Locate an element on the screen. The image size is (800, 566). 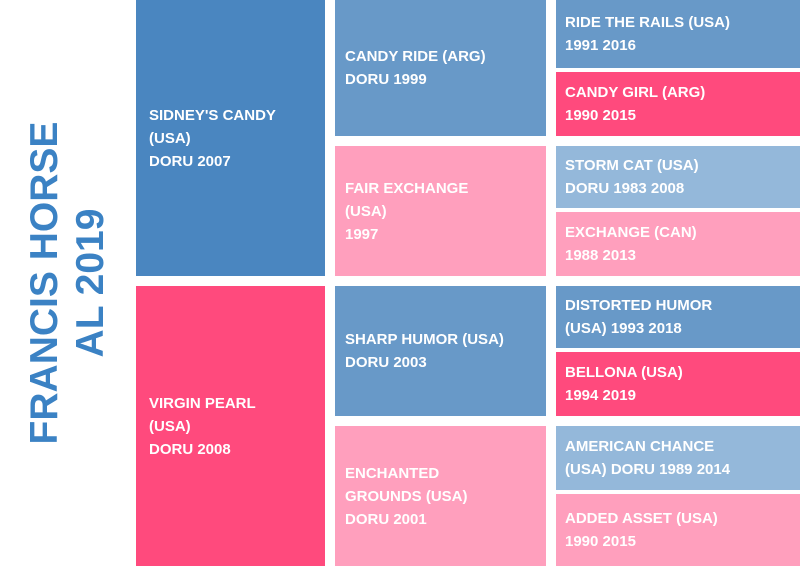
dam-sire-box: SHARP HUMOR (USA) DORU 2003 is located at coordinates (440, 351).